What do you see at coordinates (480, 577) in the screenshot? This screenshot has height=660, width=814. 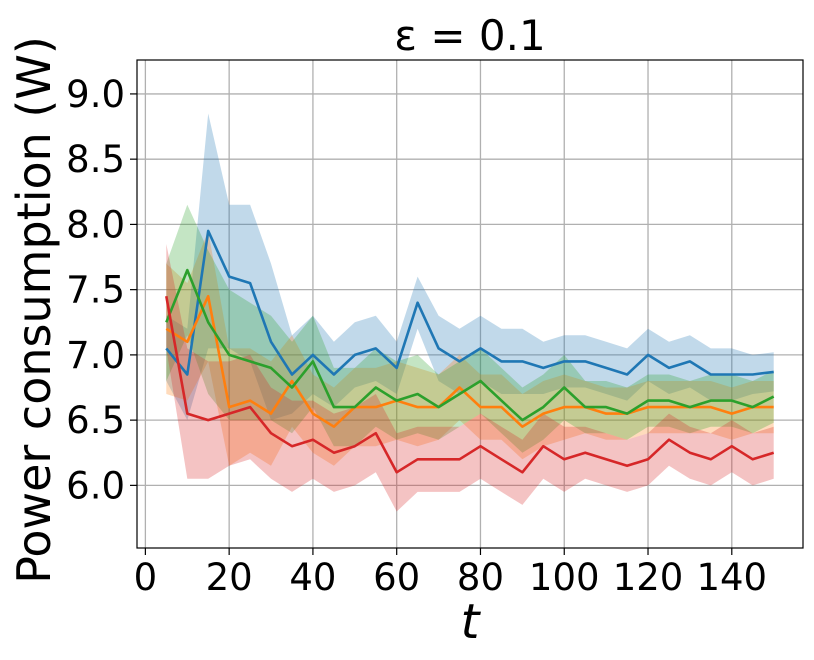 I see `x-tick-label: 80` at bounding box center [480, 577].